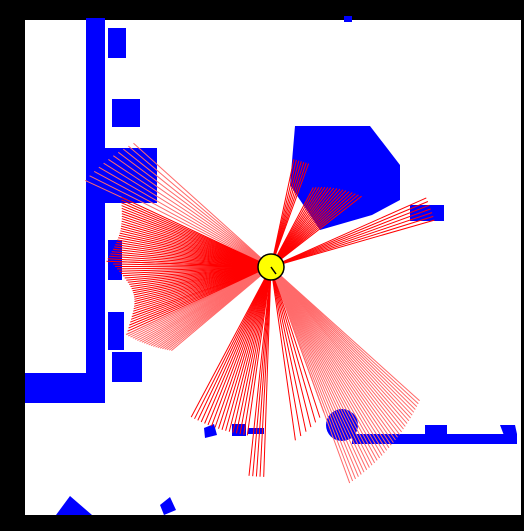 This screenshot has width=524, height=531. Describe the element at coordinates (95, 210) in the screenshot. I see `wall-left-vertical` at that location.